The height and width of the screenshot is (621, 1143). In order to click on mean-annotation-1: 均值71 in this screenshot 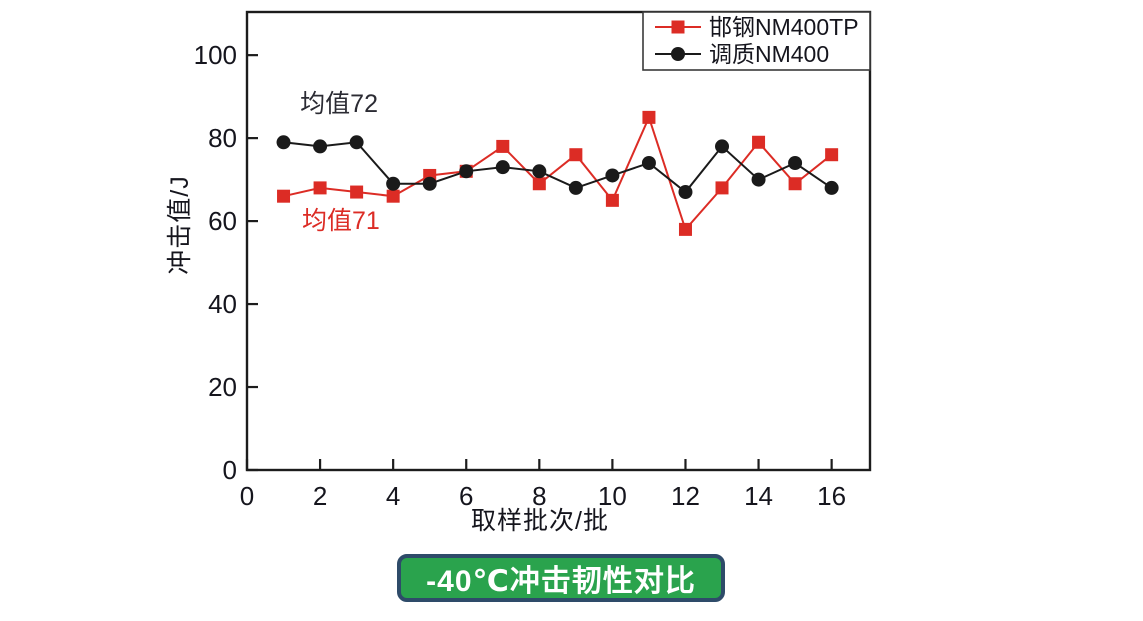, I will do `click(341, 221)`.